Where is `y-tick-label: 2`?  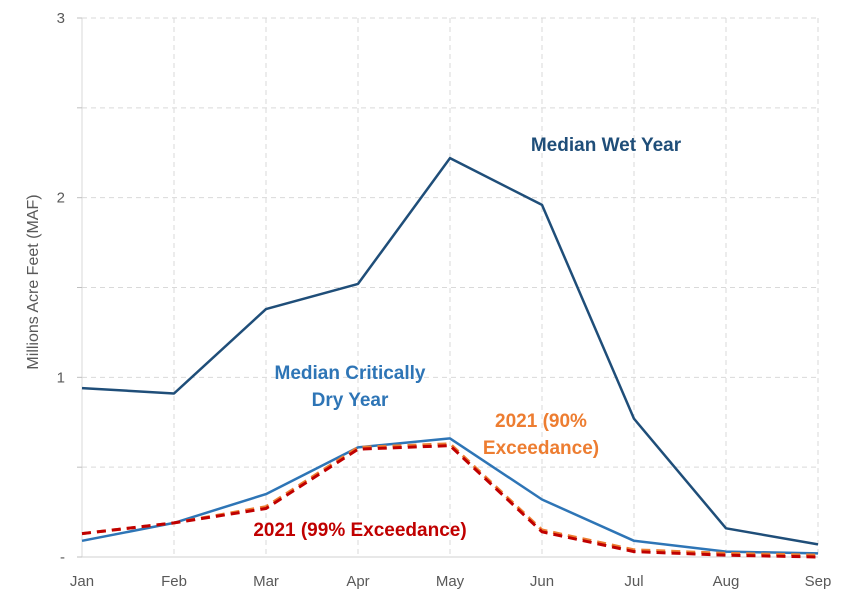 y-tick-label: 2 is located at coordinates (61, 198).